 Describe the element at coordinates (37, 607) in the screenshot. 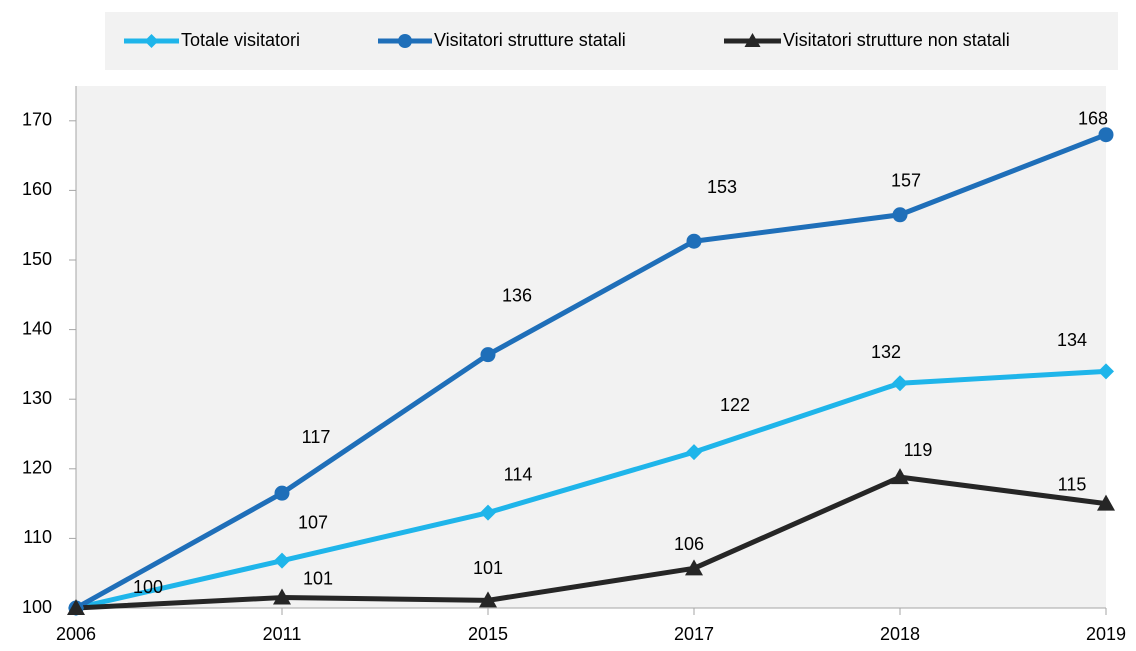

I see `y-tick-label: 100` at that location.